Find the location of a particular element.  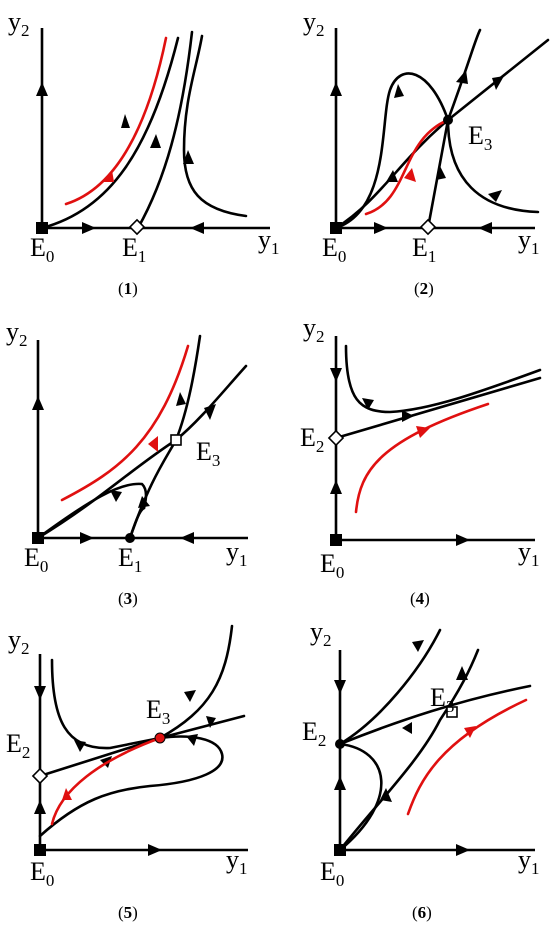

panel-caption: (6) is located at coordinates (422, 912).